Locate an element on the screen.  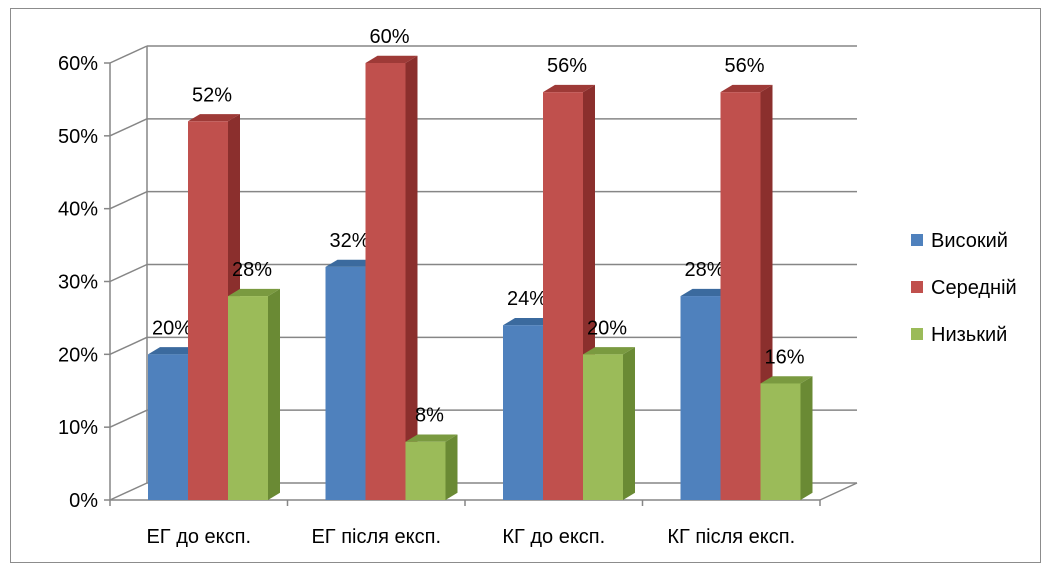
y-tick-label: 50% is located at coordinates (78, 137).